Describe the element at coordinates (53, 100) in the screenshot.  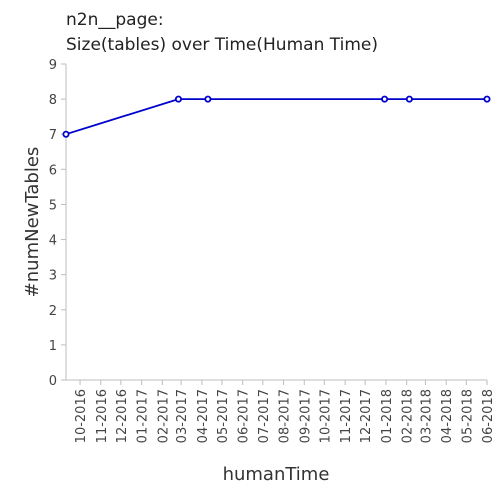
I see `y-tick-label: 8` at that location.